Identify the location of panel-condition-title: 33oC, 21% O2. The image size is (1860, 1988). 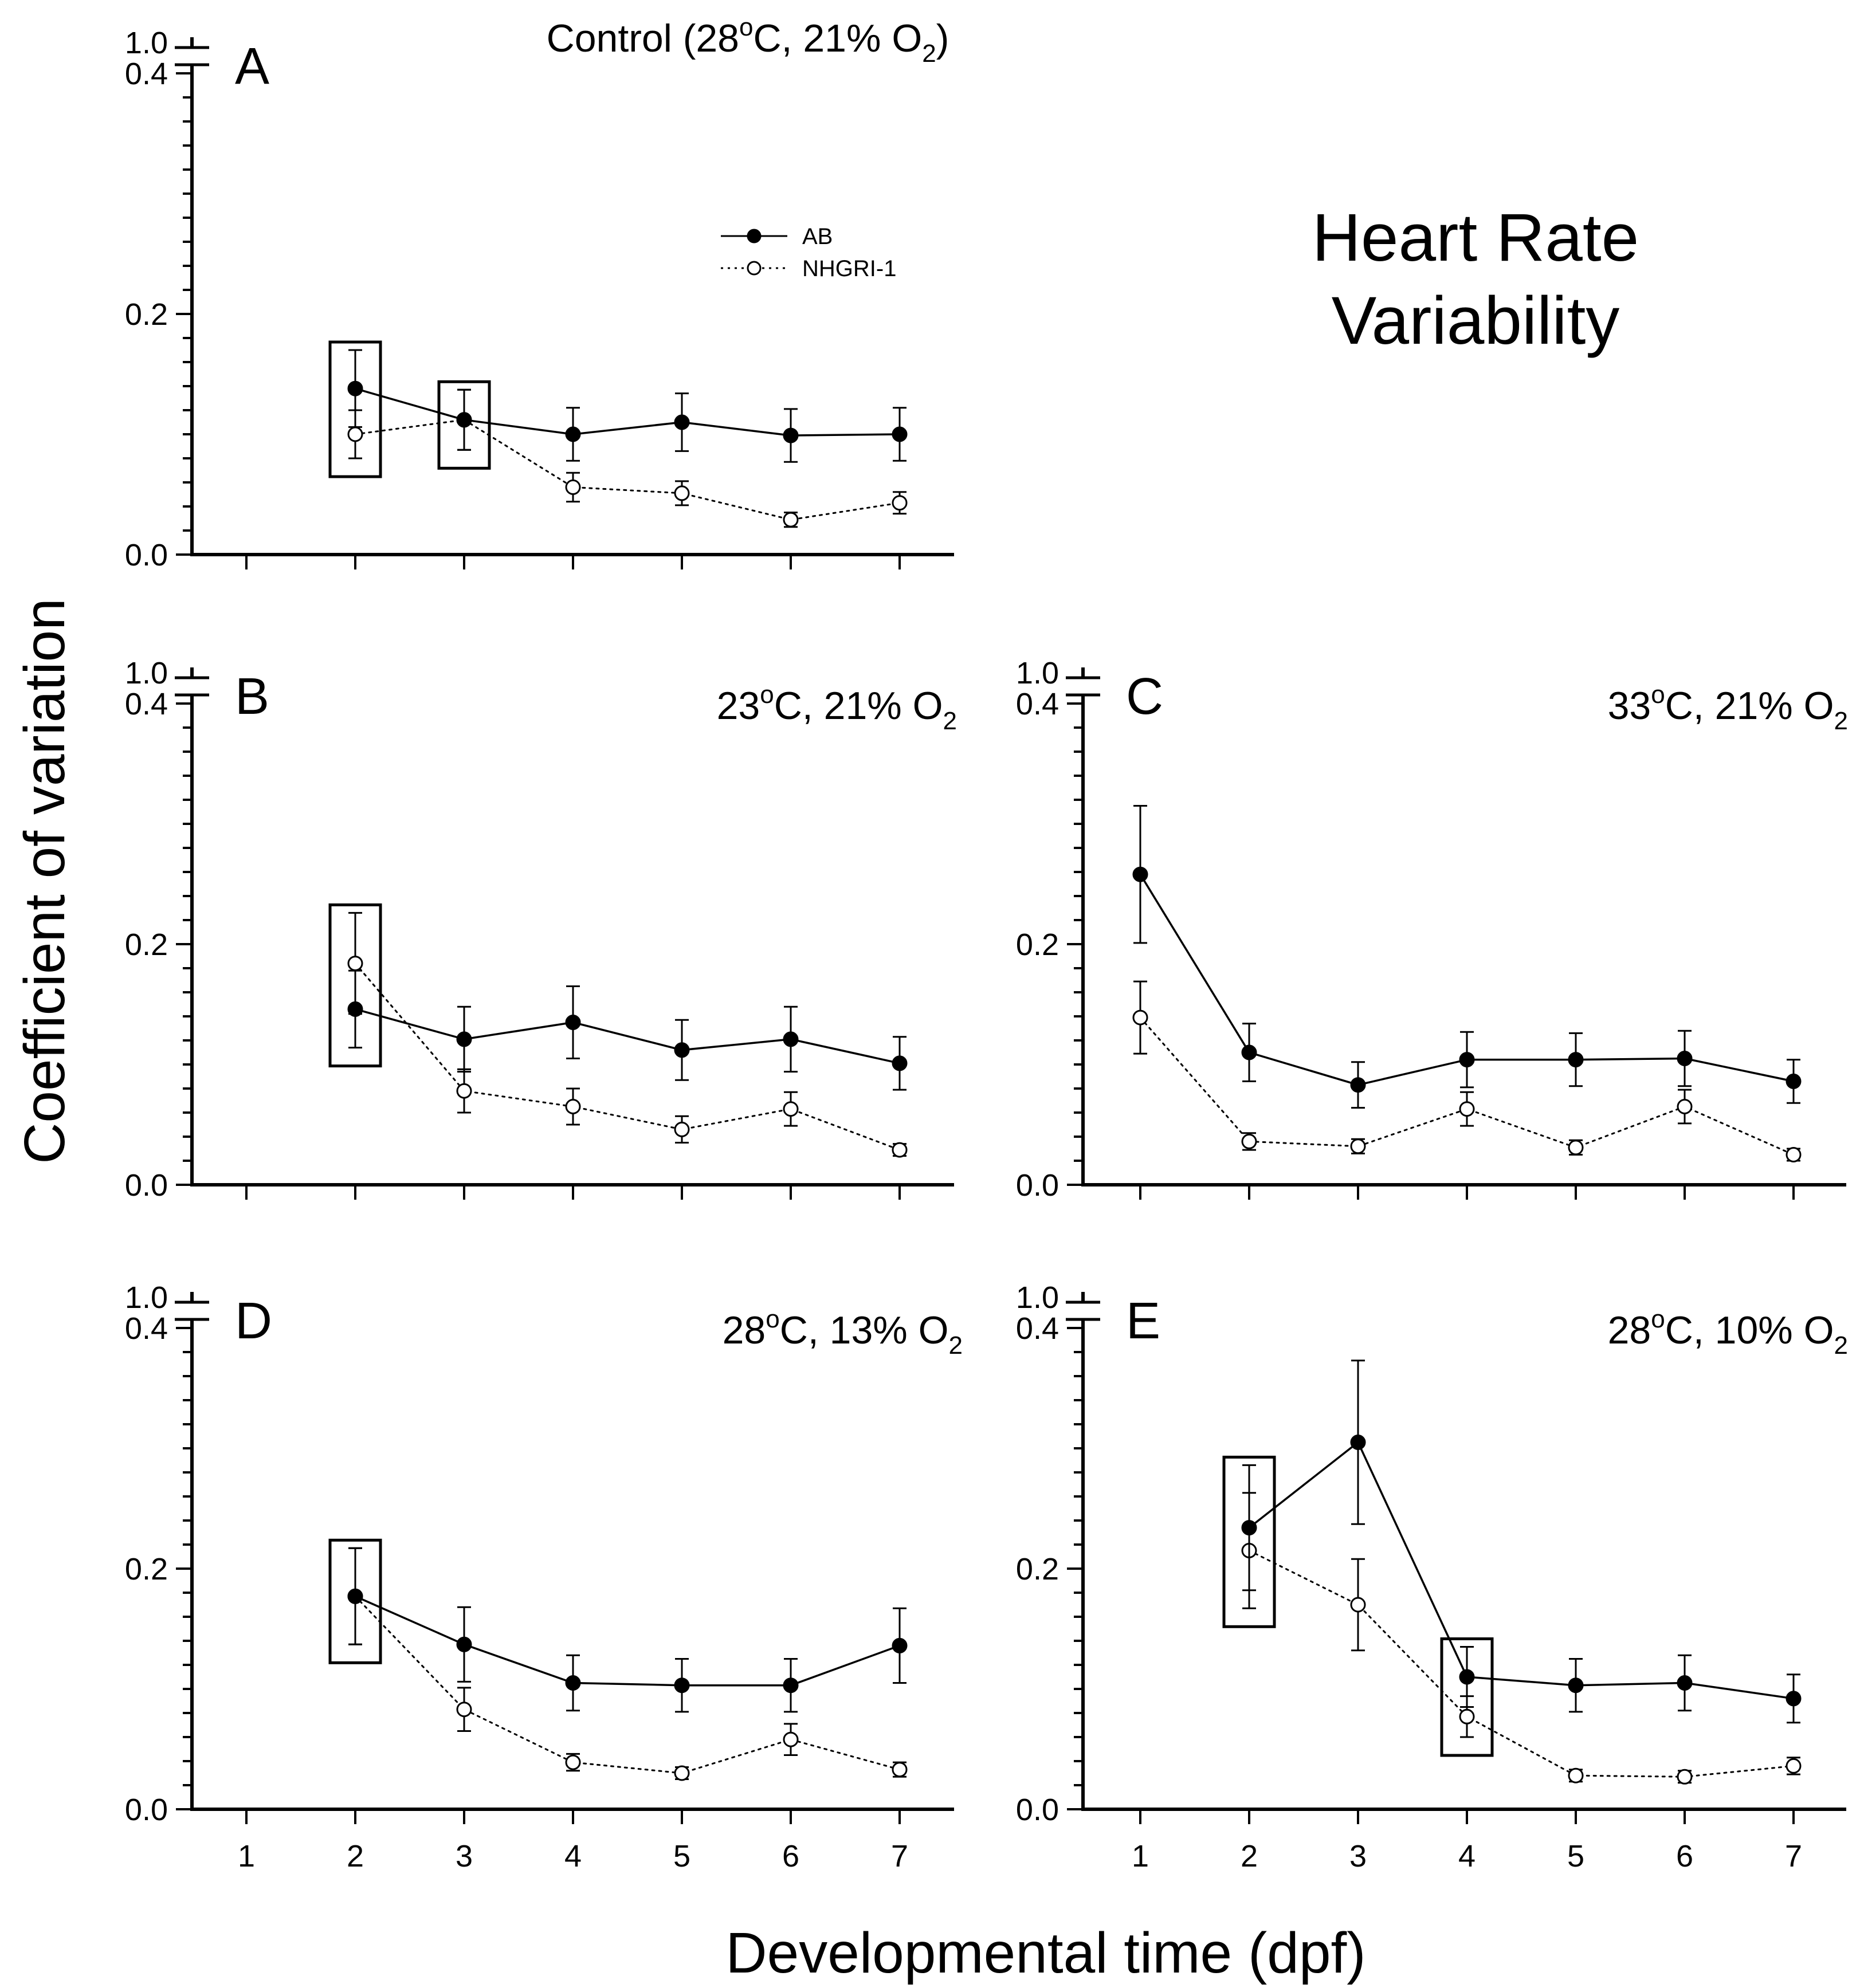
(1728, 708).